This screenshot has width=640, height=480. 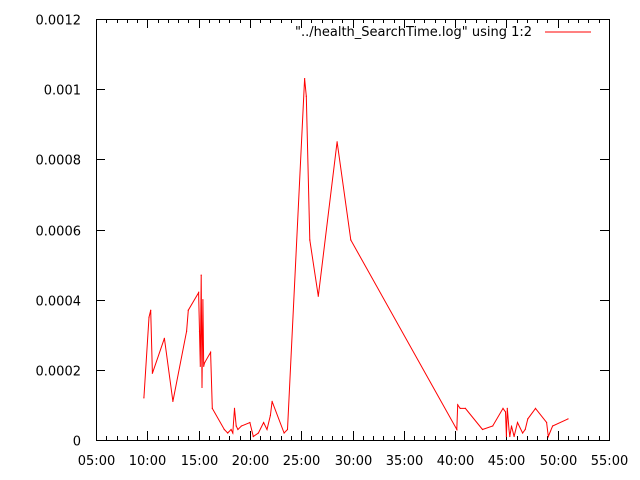 What do you see at coordinates (506, 461) in the screenshot?
I see `x-tick-label: 45:00` at bounding box center [506, 461].